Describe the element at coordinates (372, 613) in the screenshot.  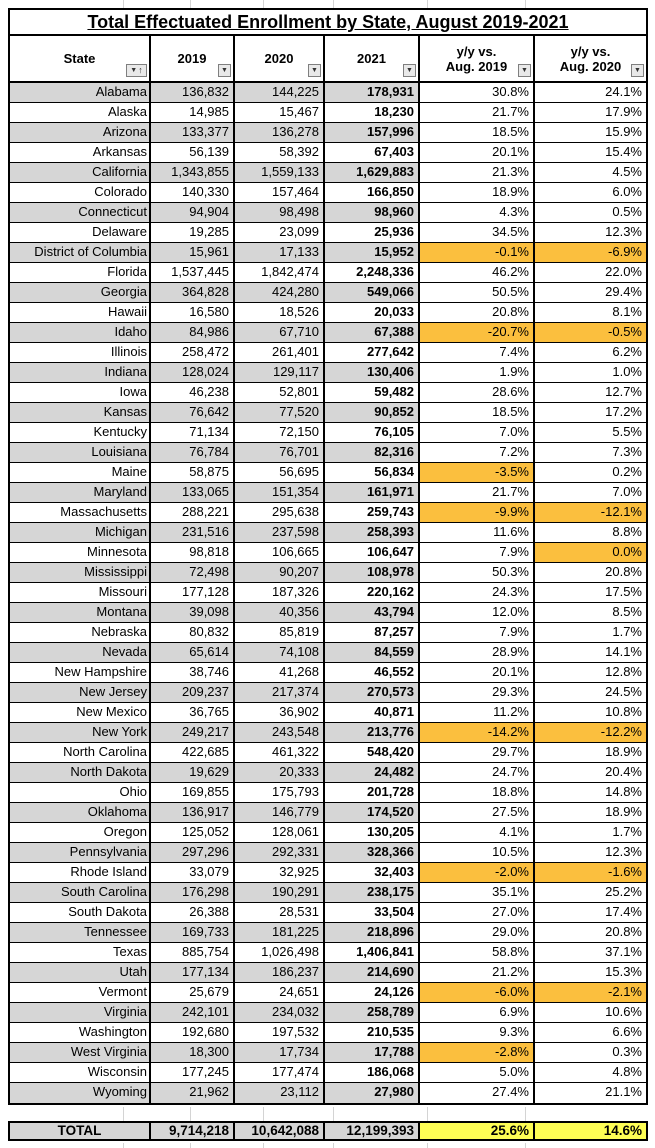
I see `enrollment-2021-cell: 43,794` at that location.